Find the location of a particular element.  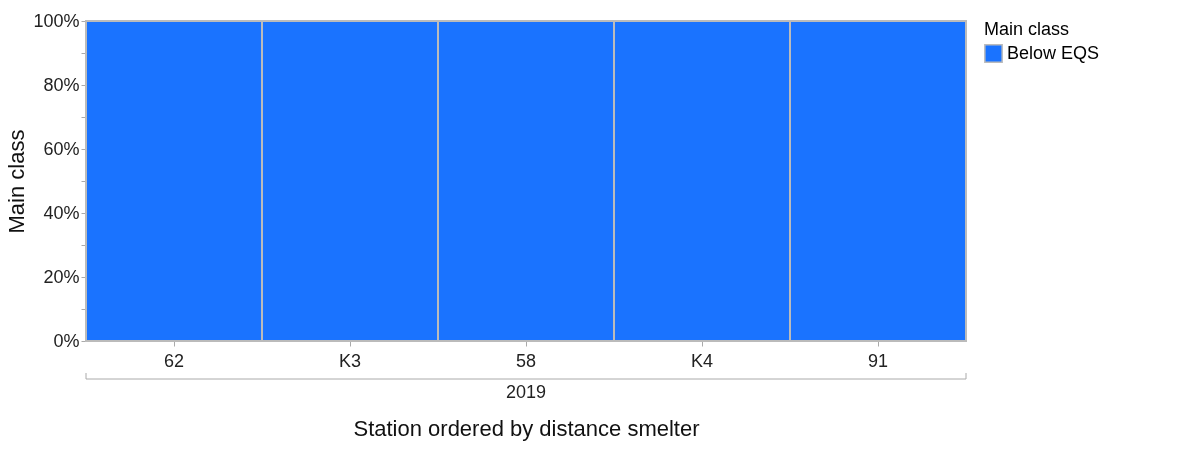

x-axis-title: Station ordered by distance smelter is located at coordinates (526, 428).